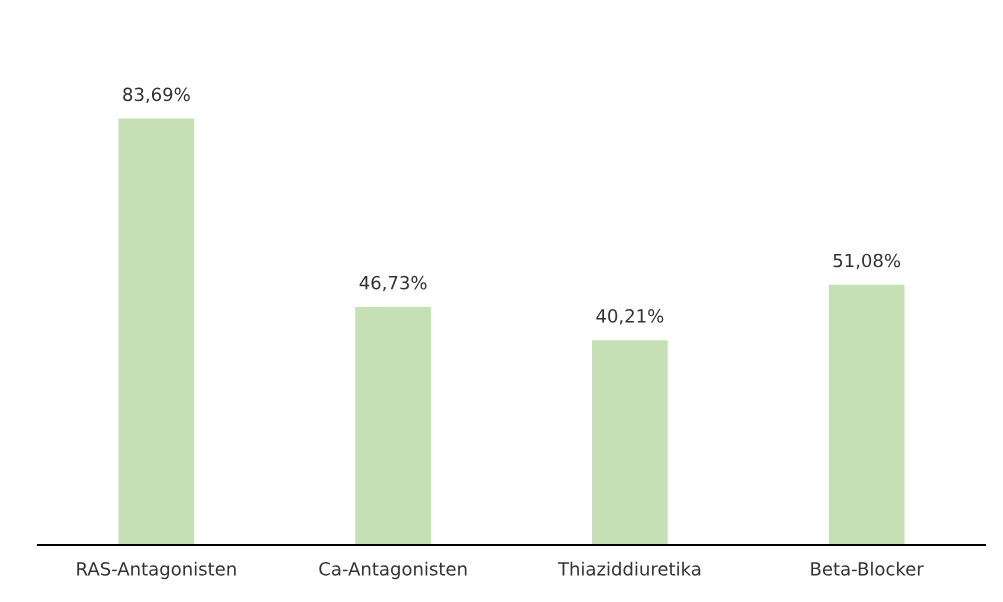  I want to click on data-label: 40,21%, so click(630, 317).